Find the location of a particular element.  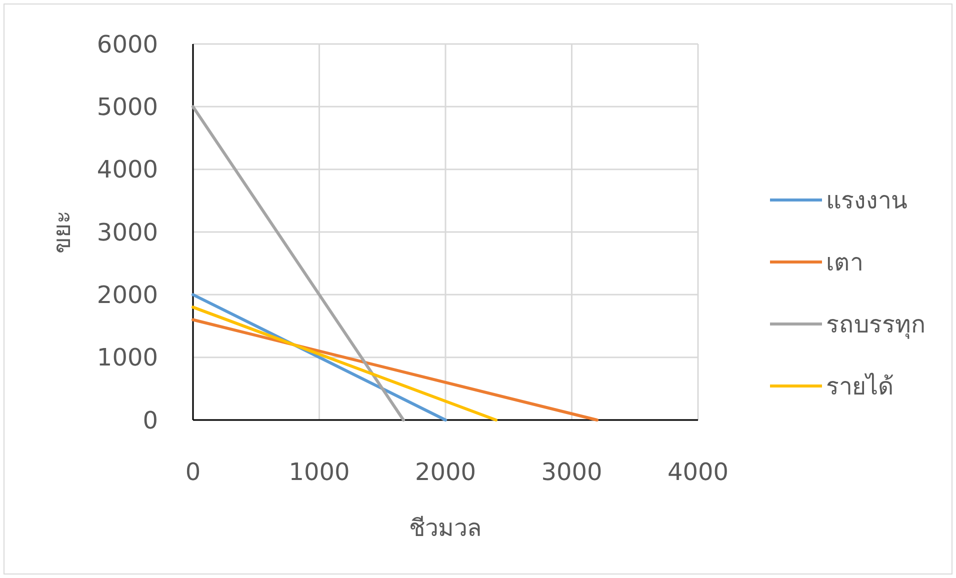

x-tick-label: 3000 is located at coordinates (571, 472).